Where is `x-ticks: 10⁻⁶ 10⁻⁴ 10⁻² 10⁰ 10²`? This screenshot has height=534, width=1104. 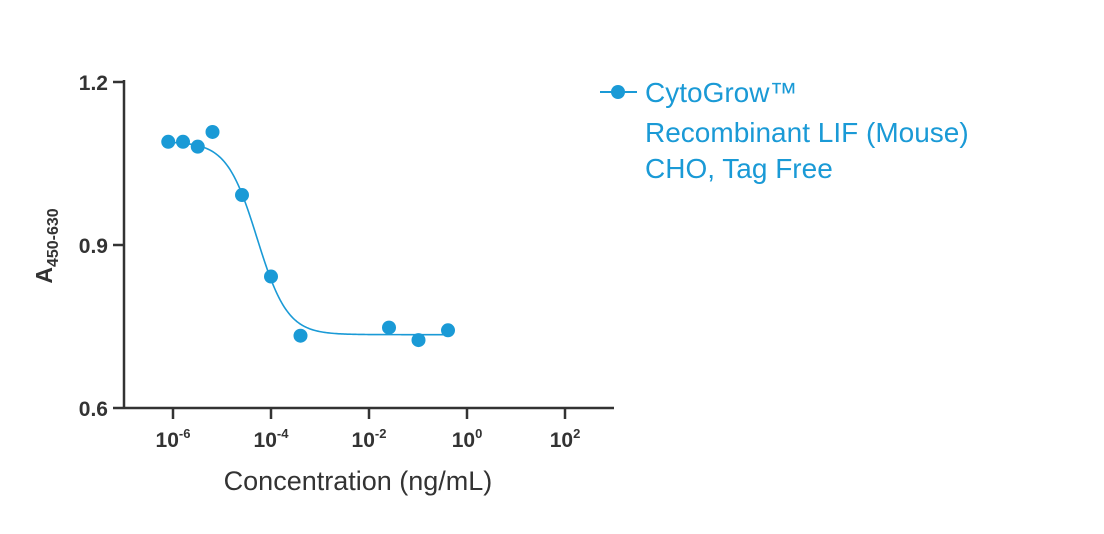 x-ticks: 10⁻⁶ 10⁻⁴ 10⁻² 10⁰ 10² is located at coordinates (368, 430).